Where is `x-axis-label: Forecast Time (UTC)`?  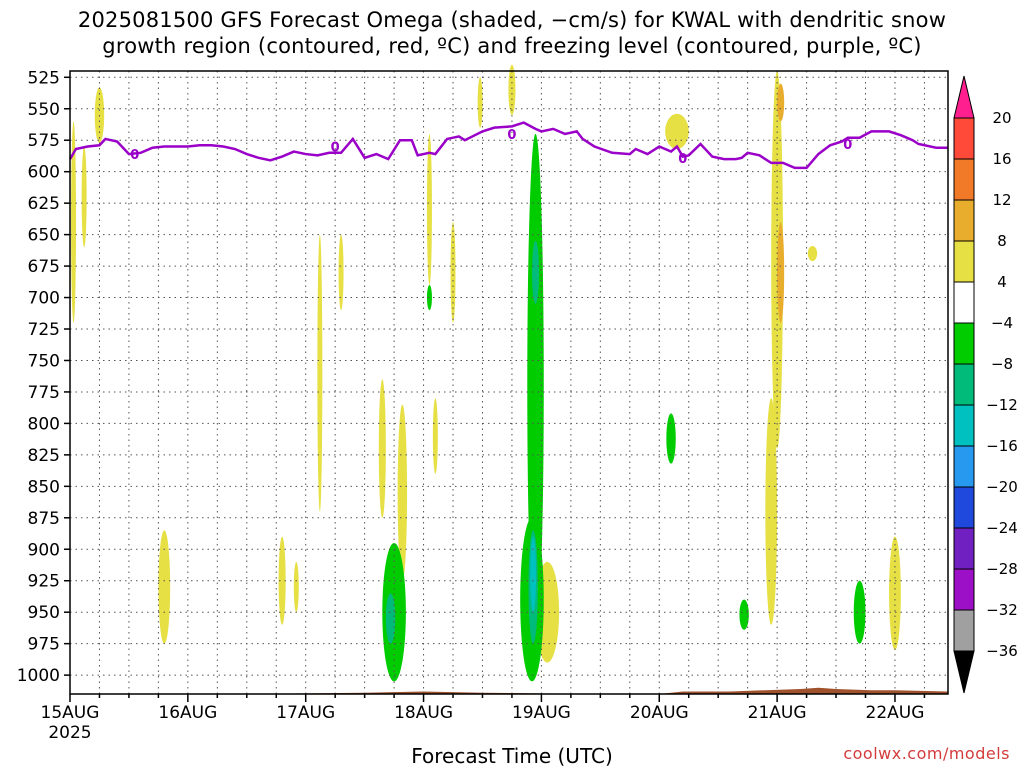 x-axis-label: Forecast Time (UTC) is located at coordinates (512, 756).